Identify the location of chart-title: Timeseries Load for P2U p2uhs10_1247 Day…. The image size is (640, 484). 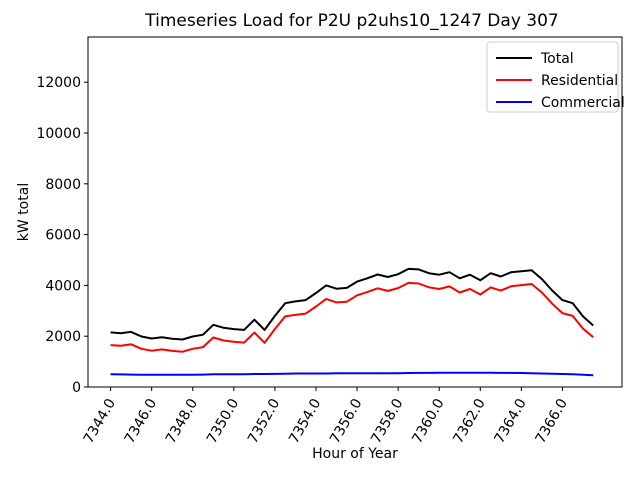
(351, 21).